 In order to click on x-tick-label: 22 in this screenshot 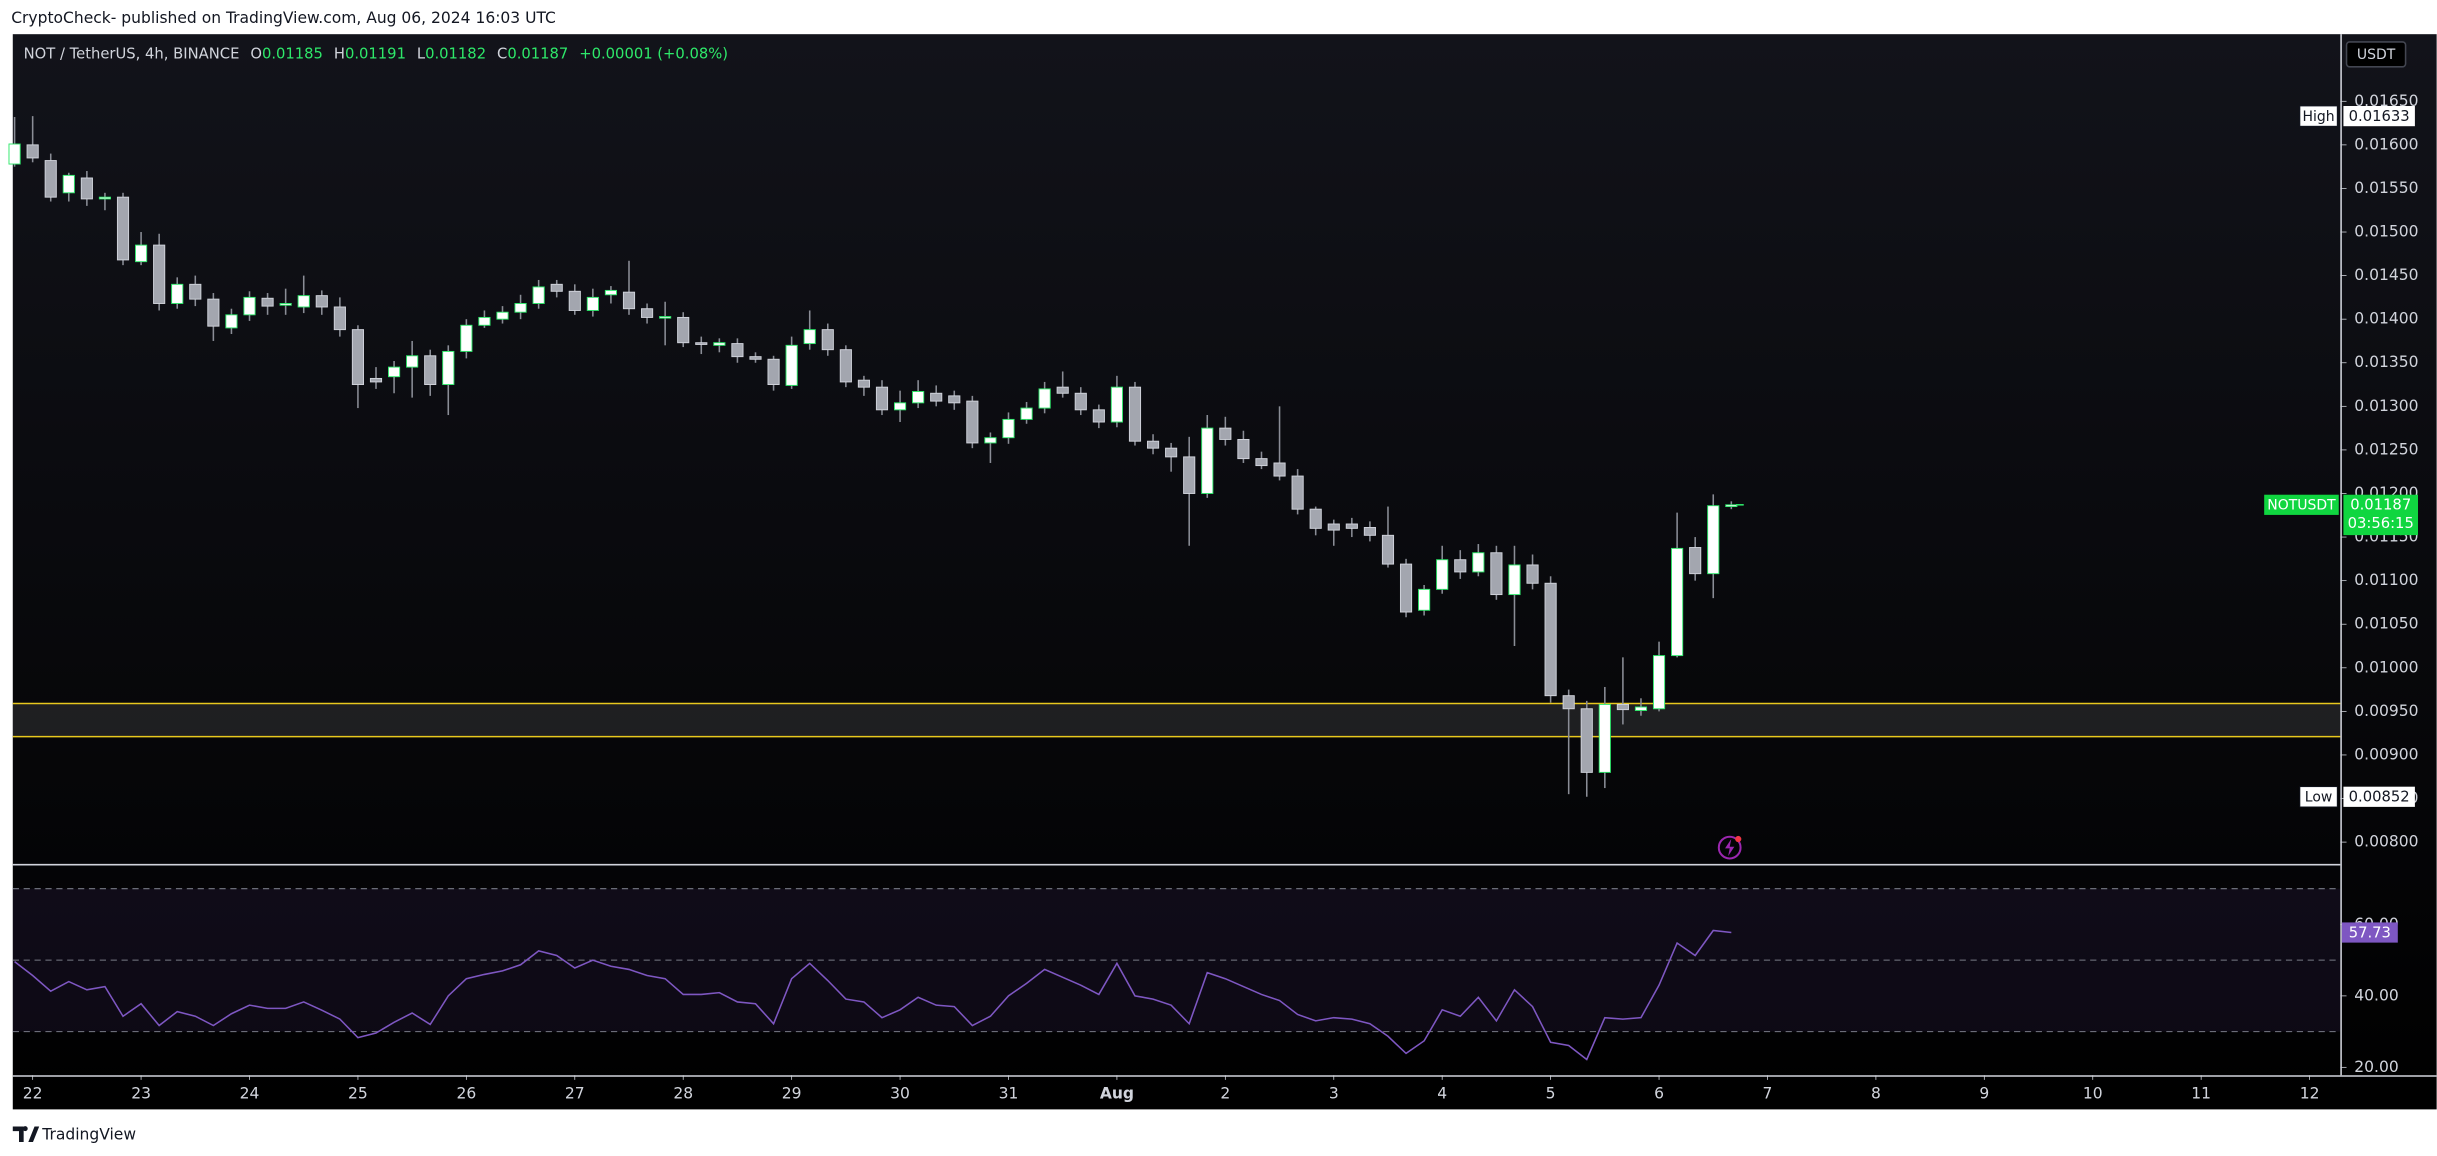, I will do `click(33, 1093)`.